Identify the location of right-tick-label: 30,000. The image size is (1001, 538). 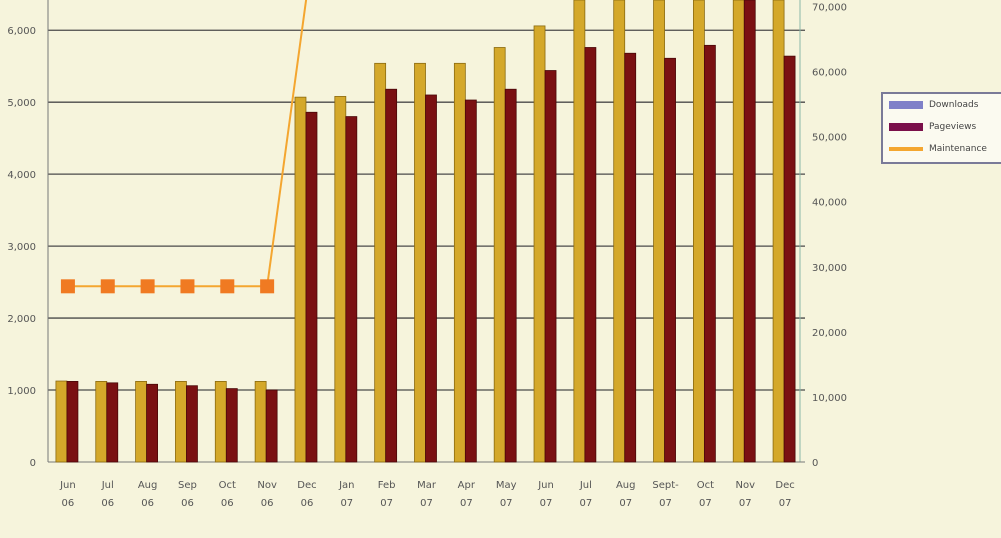
(829, 268).